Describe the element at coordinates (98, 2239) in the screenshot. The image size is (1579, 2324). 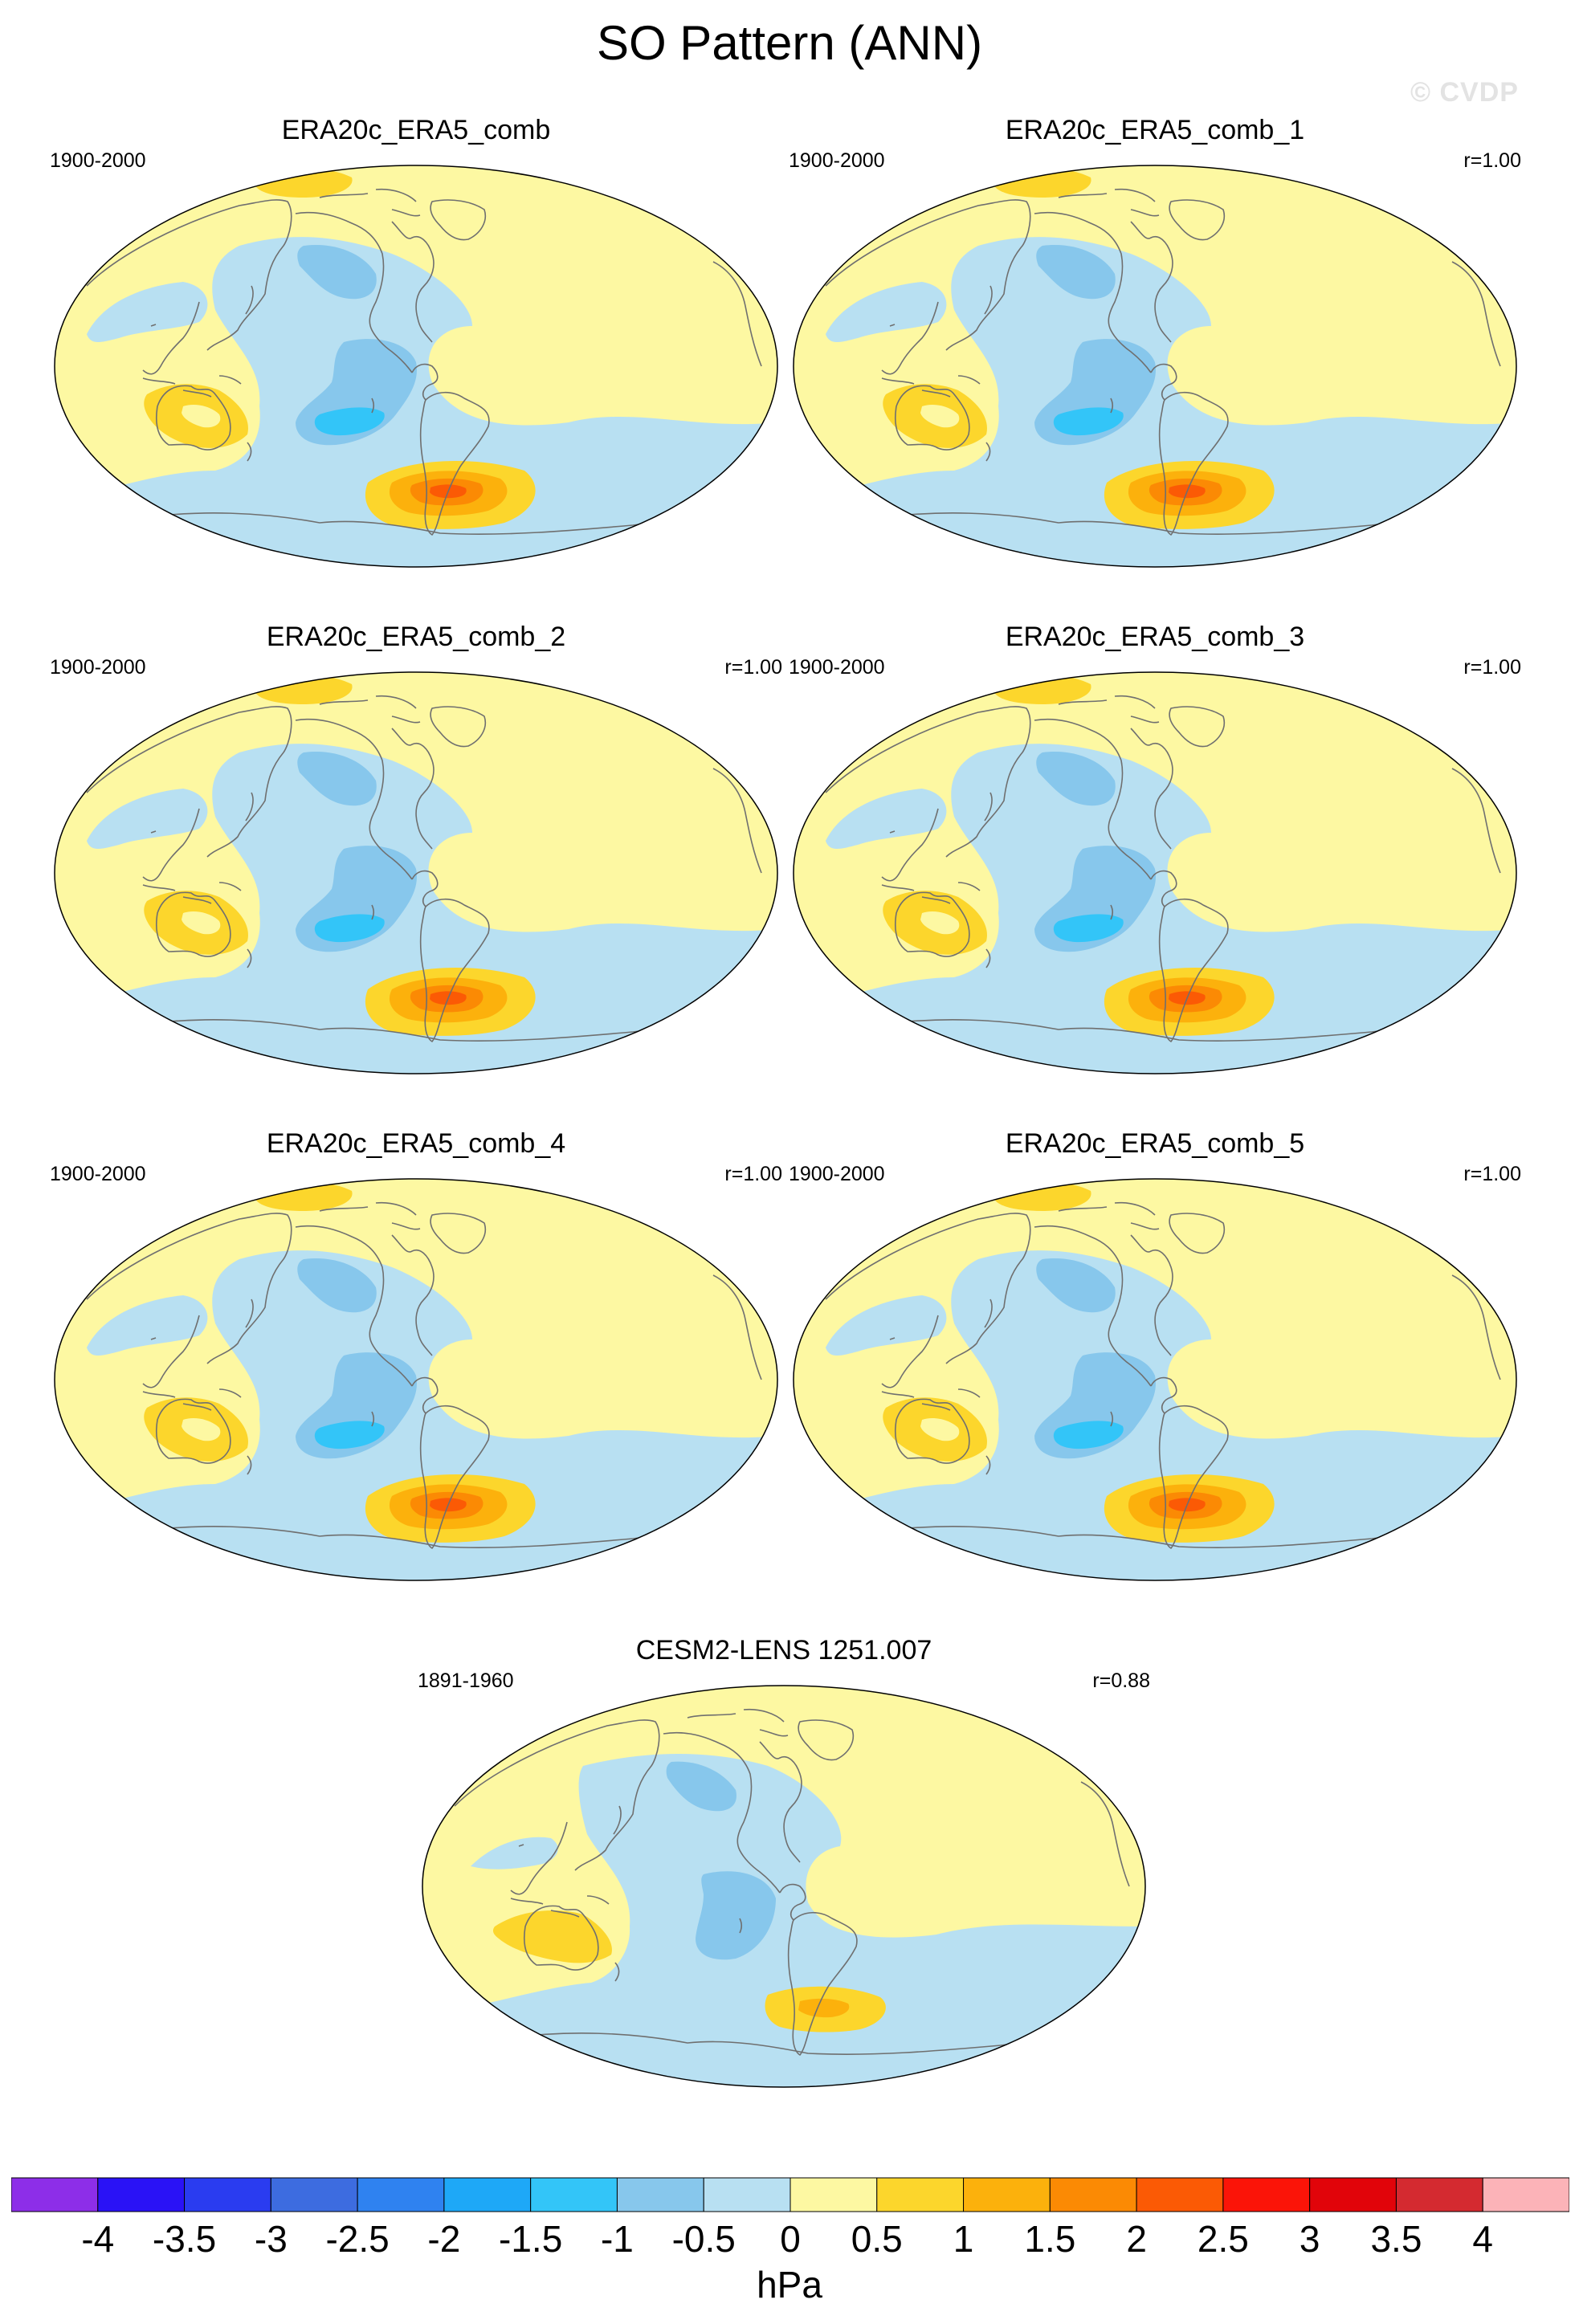
I see `colorbar-tick-label: -4` at that location.